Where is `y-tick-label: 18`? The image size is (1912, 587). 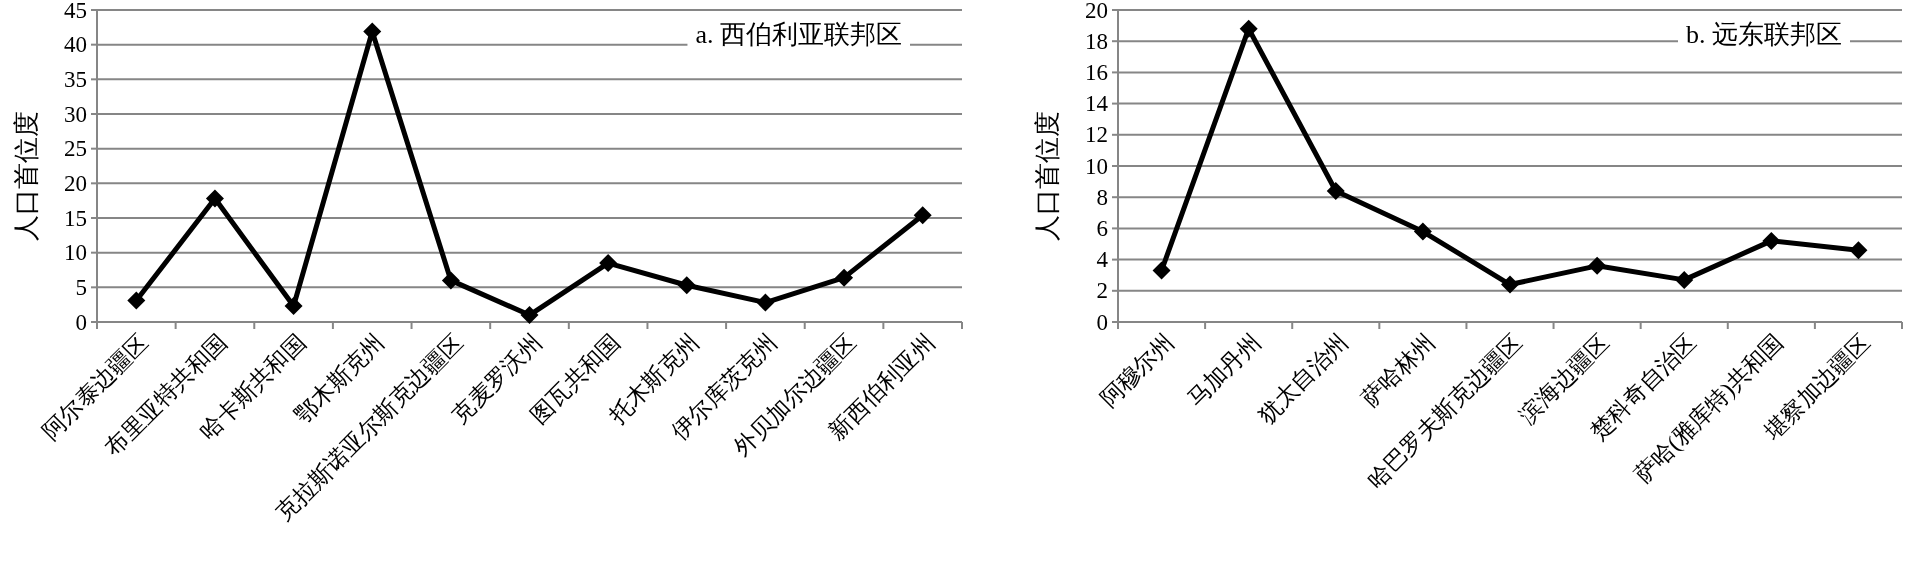 y-tick-label: 18 is located at coordinates (1096, 41).